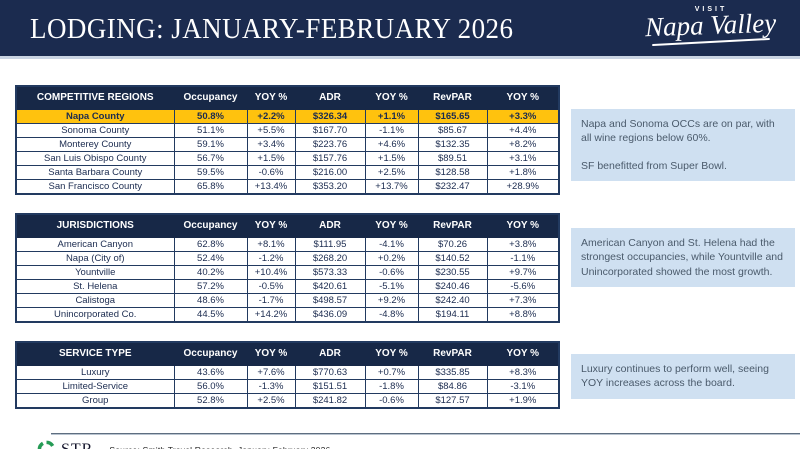  Describe the element at coordinates (330, 315) in the screenshot. I see `metric-cell: $436.09` at that location.